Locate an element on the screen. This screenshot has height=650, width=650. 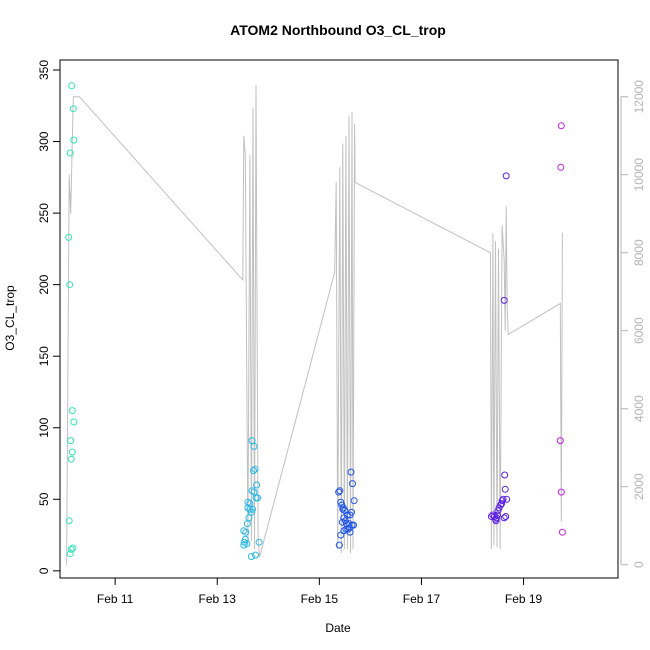
x-tick-label: Feb 15 is located at coordinates (320, 599).